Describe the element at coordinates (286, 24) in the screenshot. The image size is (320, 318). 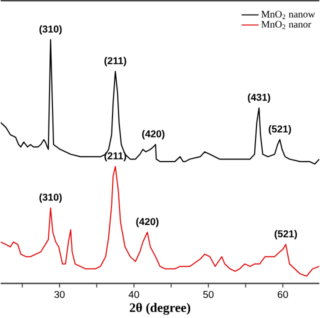
I see `legend-label: MnO$_{2}$ nanor` at that location.